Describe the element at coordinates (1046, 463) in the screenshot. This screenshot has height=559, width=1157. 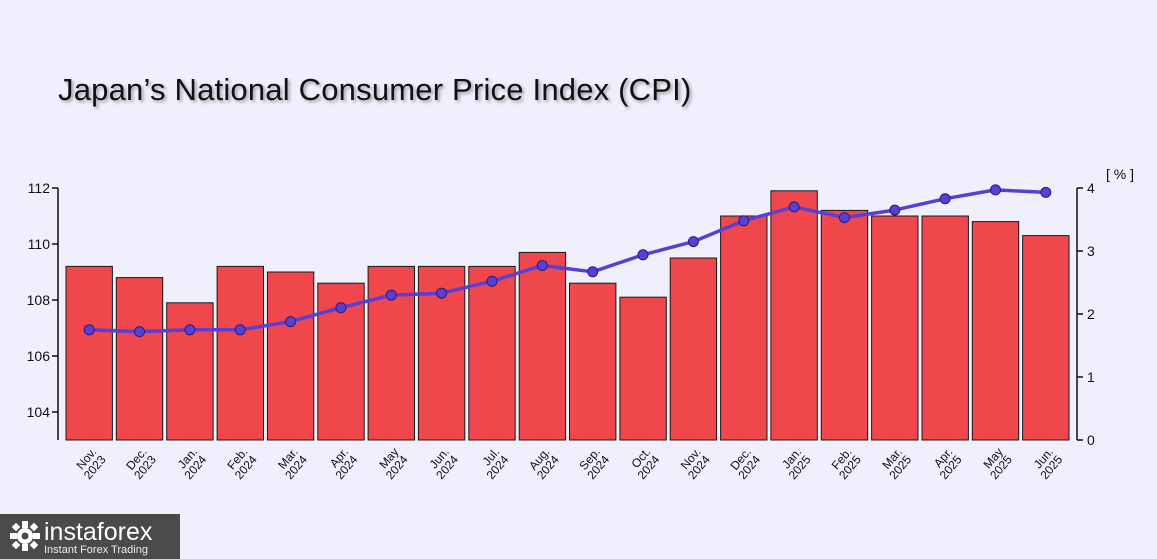
I see `x-tick-label-19: Jun.2025` at that location.